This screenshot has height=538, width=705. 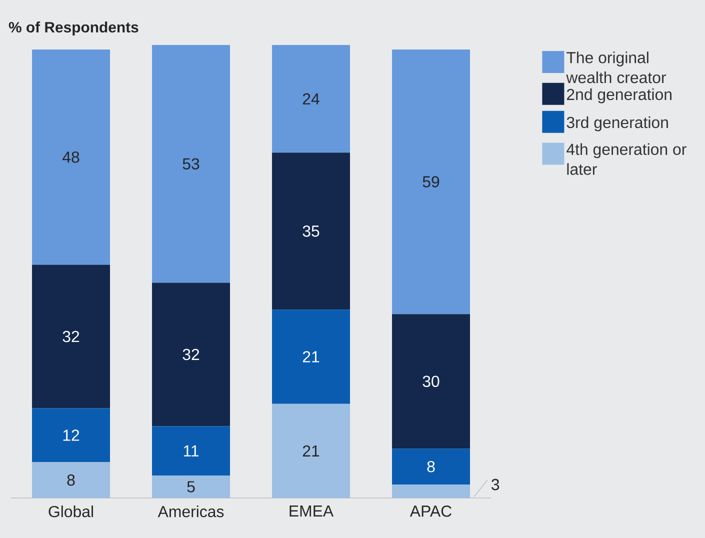 I want to click on x-tick-label: APAC, so click(x=431, y=511).